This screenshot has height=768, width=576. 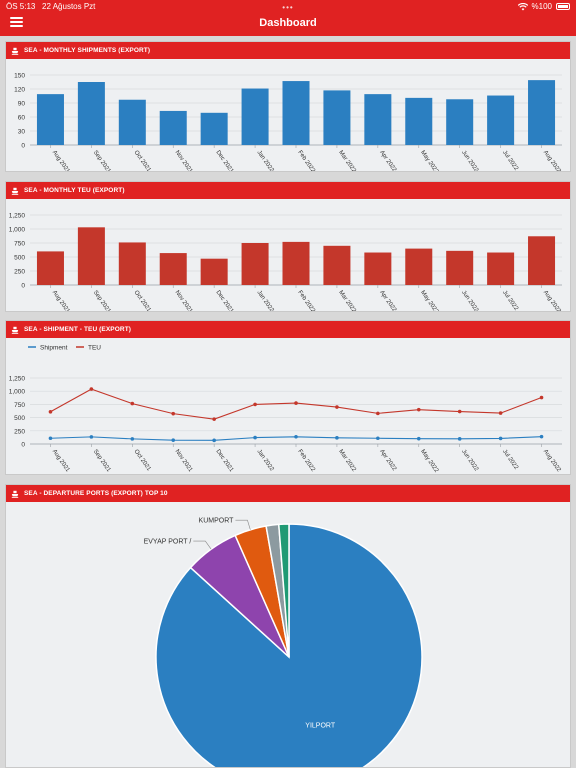 I want to click on slice-label: KUMPORT, so click(x=217, y=521).